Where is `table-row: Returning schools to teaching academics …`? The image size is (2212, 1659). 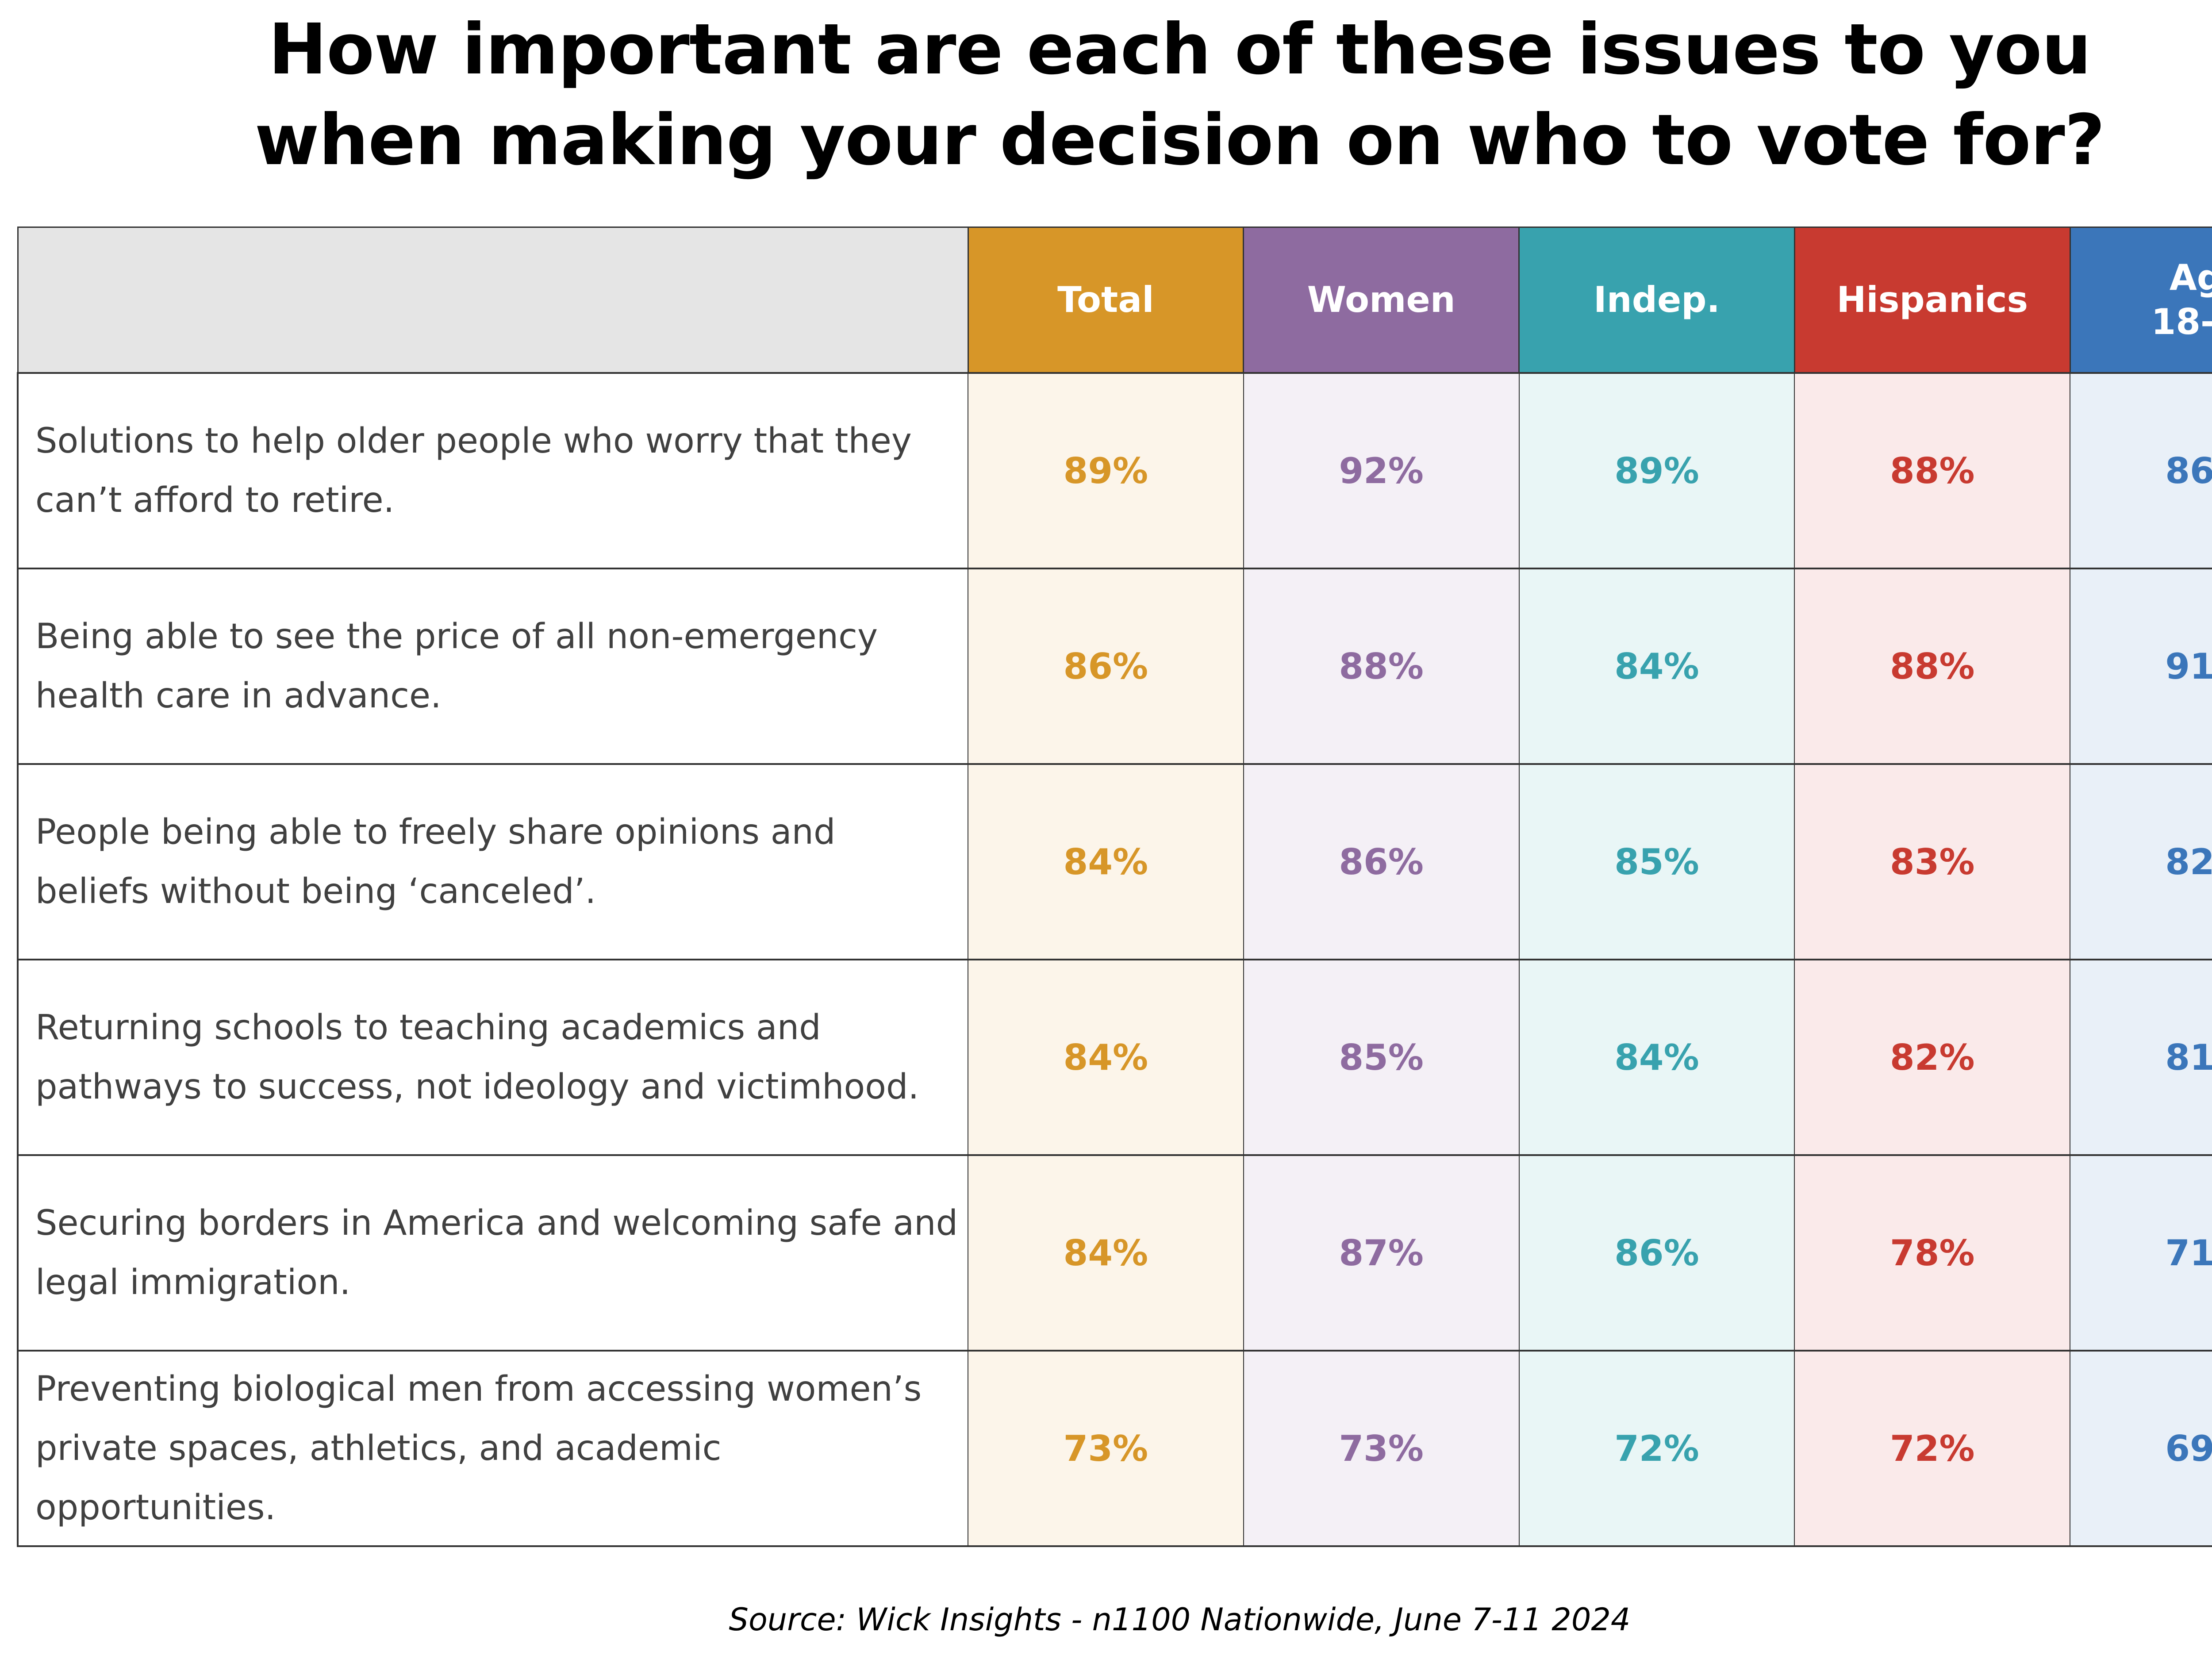 table-row: Returning schools to teaching academics … is located at coordinates (1114, 1058).